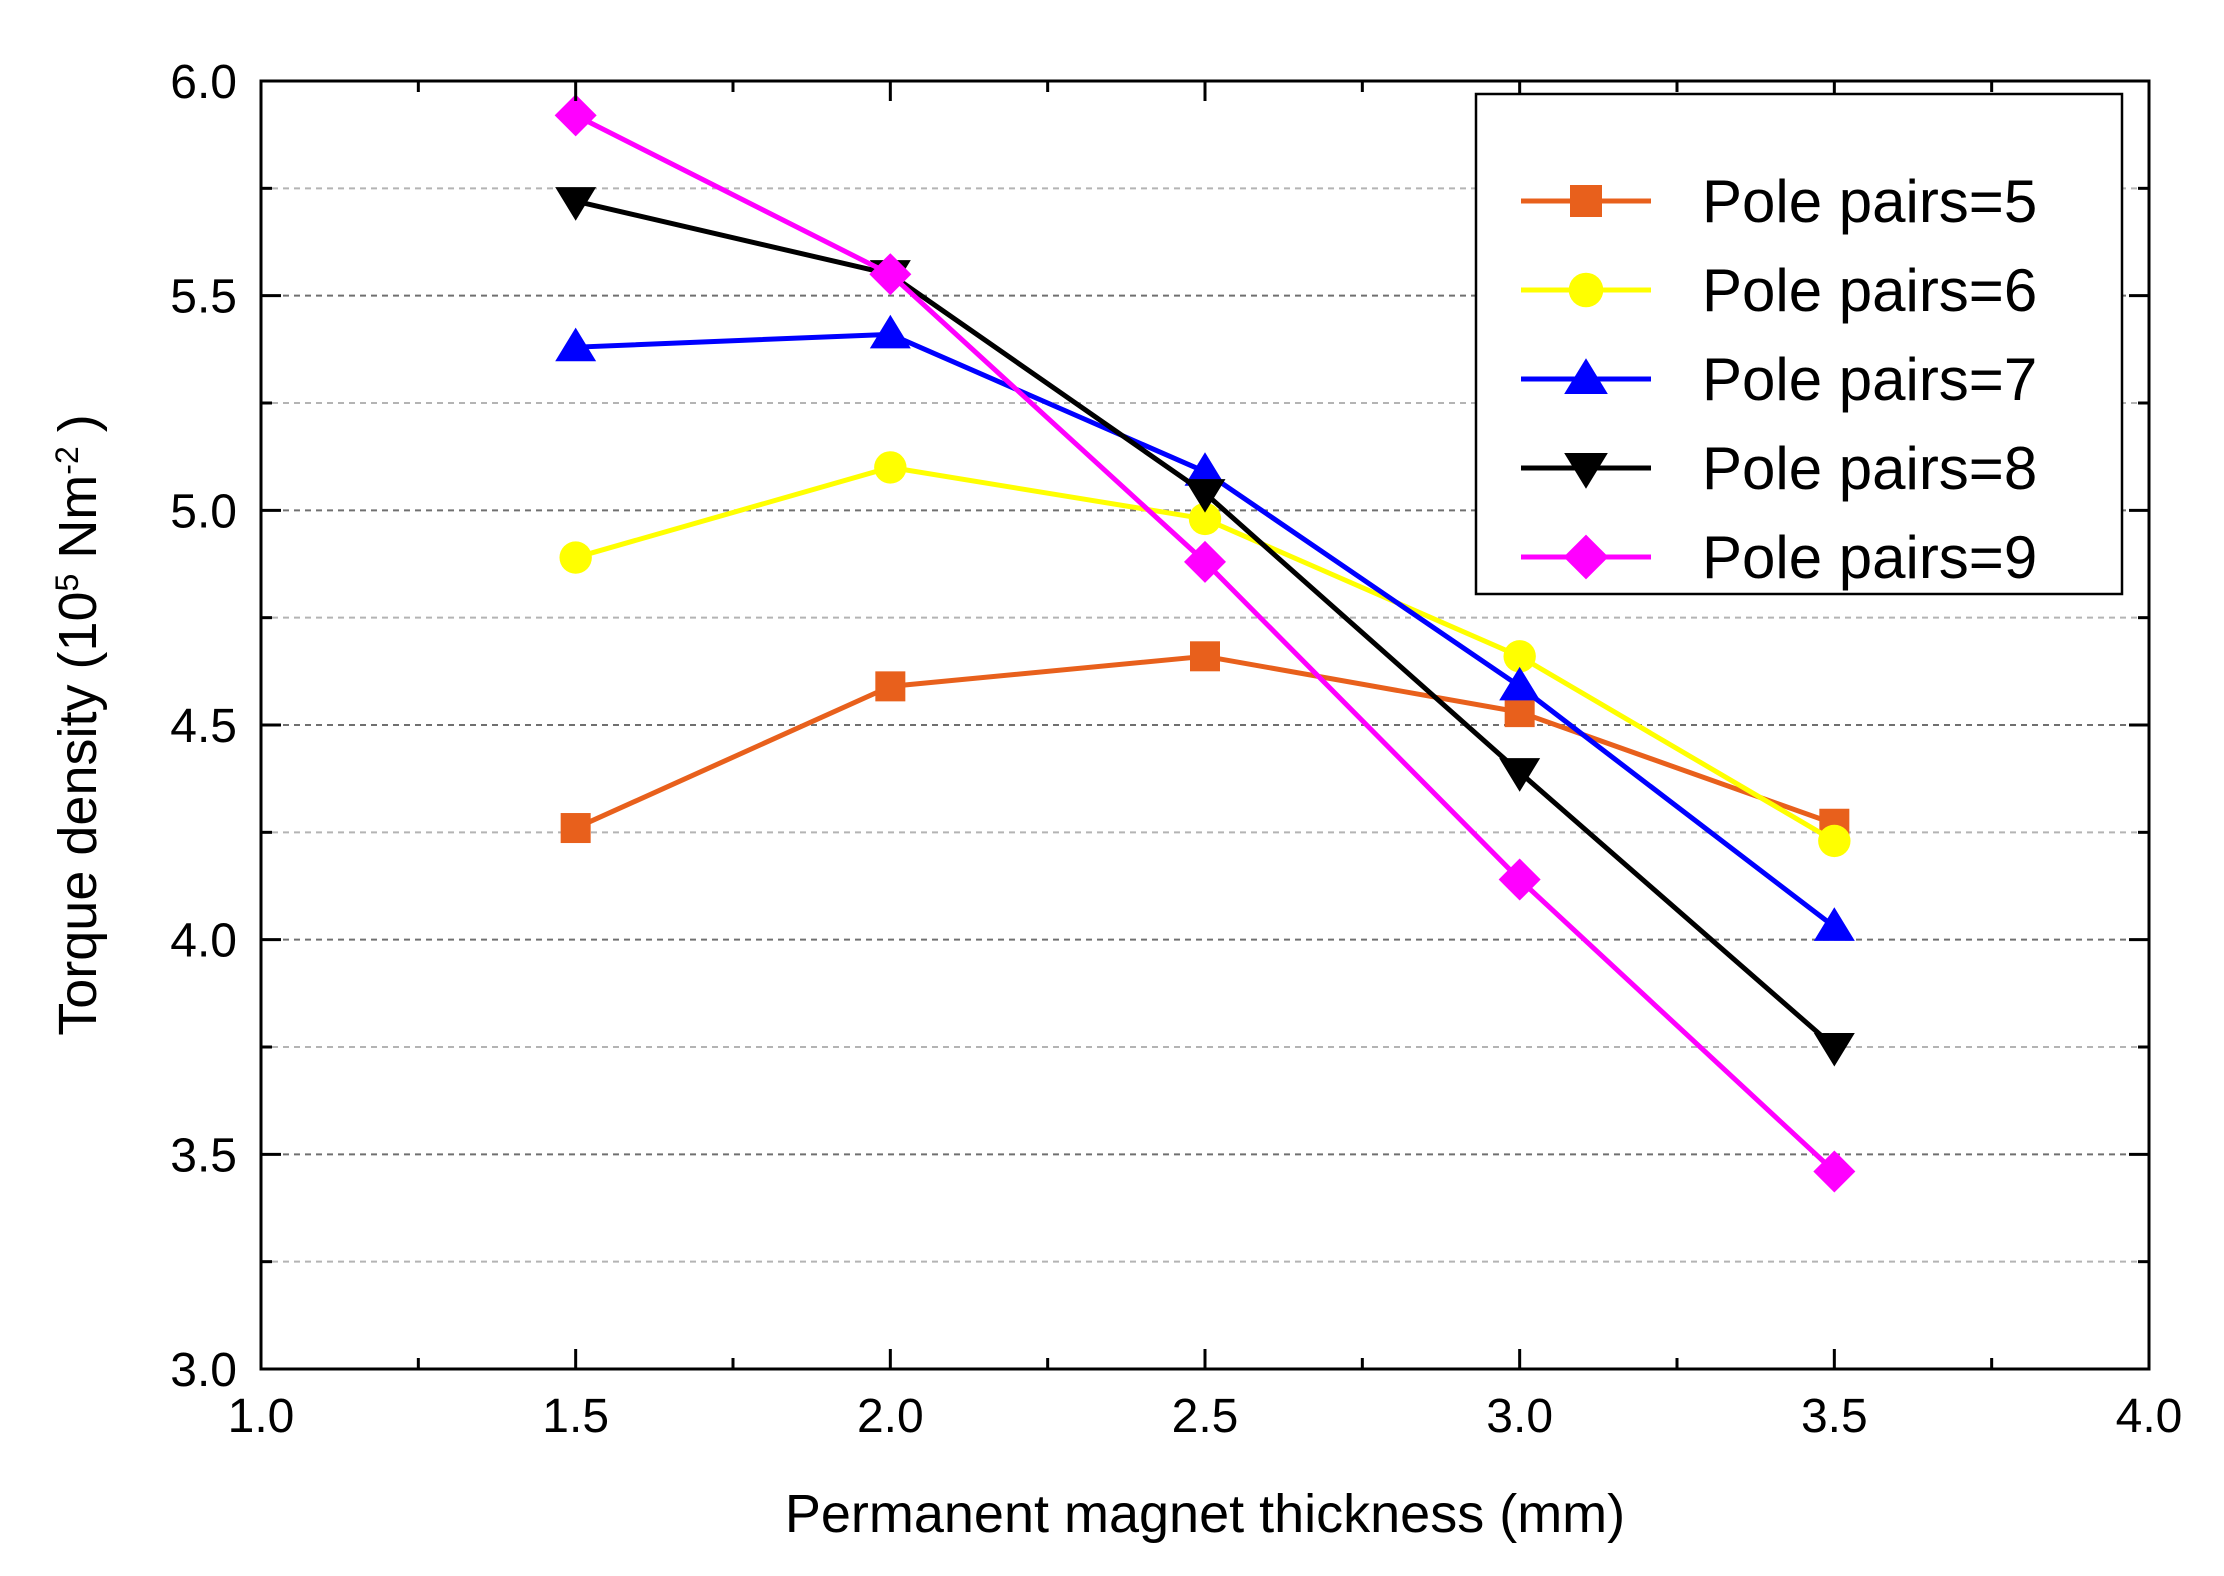  What do you see at coordinates (1519, 1416) in the screenshot?
I see `x-tick-label: 3.0` at bounding box center [1519, 1416].